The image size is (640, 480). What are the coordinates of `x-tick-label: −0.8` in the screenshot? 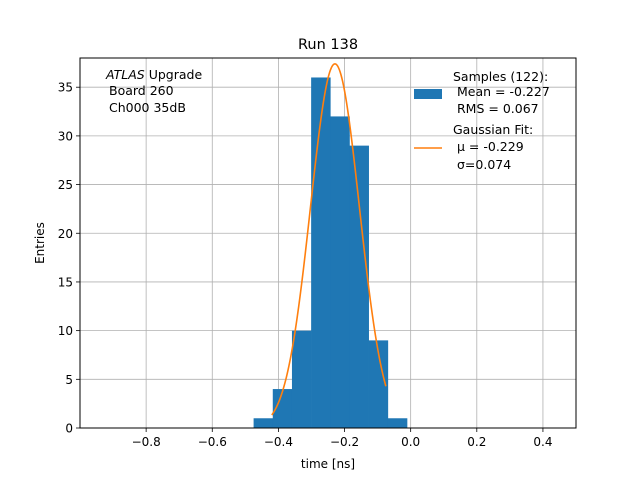 It's located at (146, 442).